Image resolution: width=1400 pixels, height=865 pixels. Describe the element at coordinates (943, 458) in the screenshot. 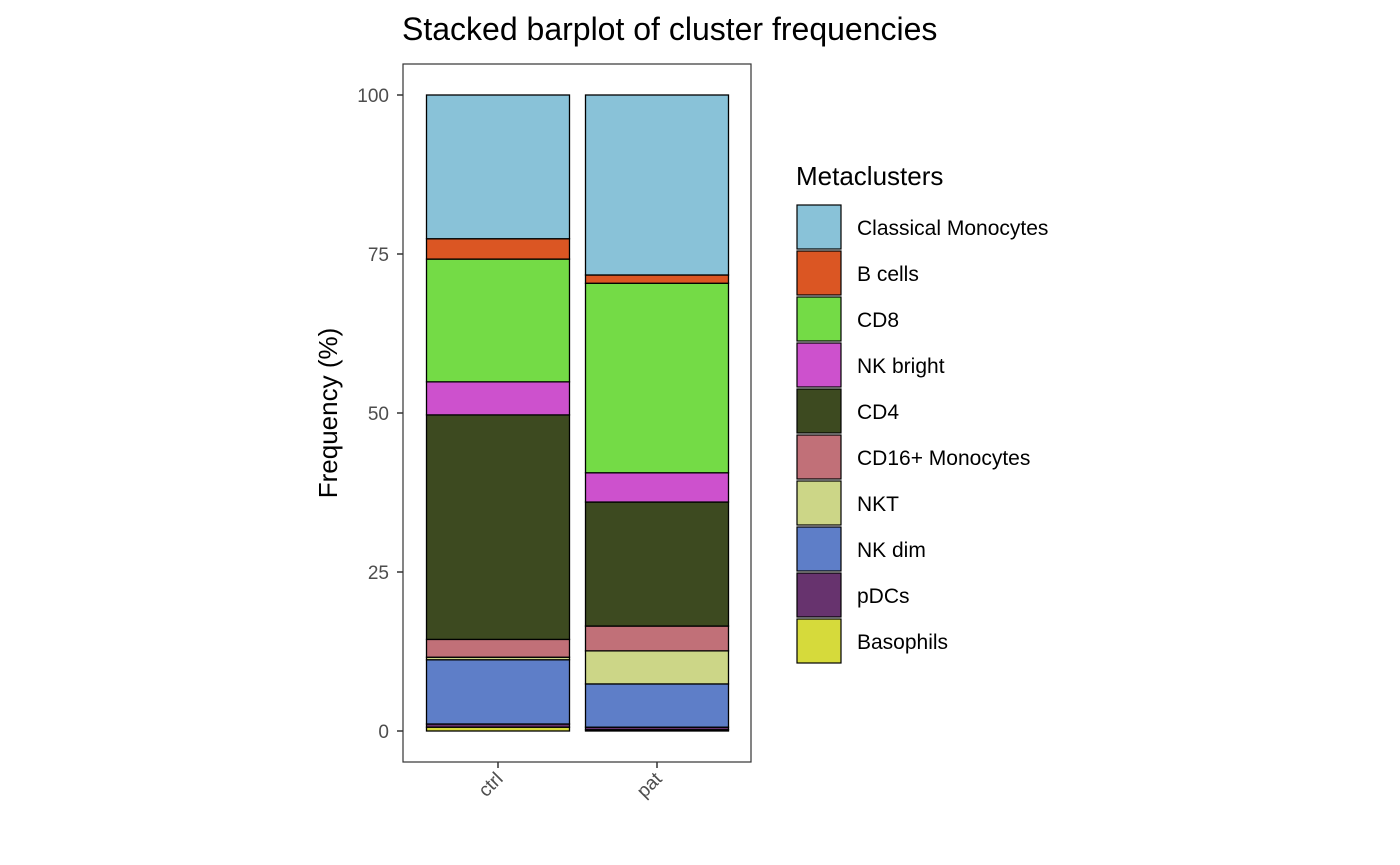

I see `legend-label-cd16-monocytes: CD16+ Monocytes` at that location.